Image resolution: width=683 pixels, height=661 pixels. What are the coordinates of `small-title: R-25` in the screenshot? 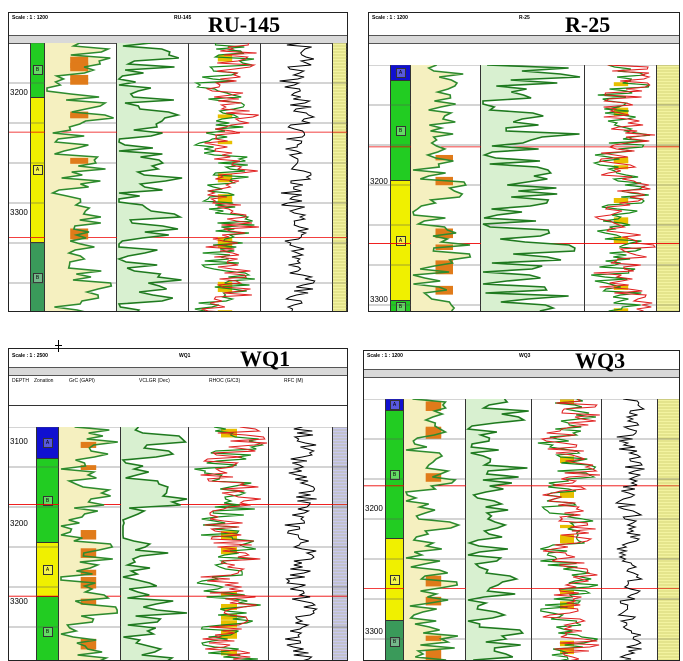 It's located at (524, 18).